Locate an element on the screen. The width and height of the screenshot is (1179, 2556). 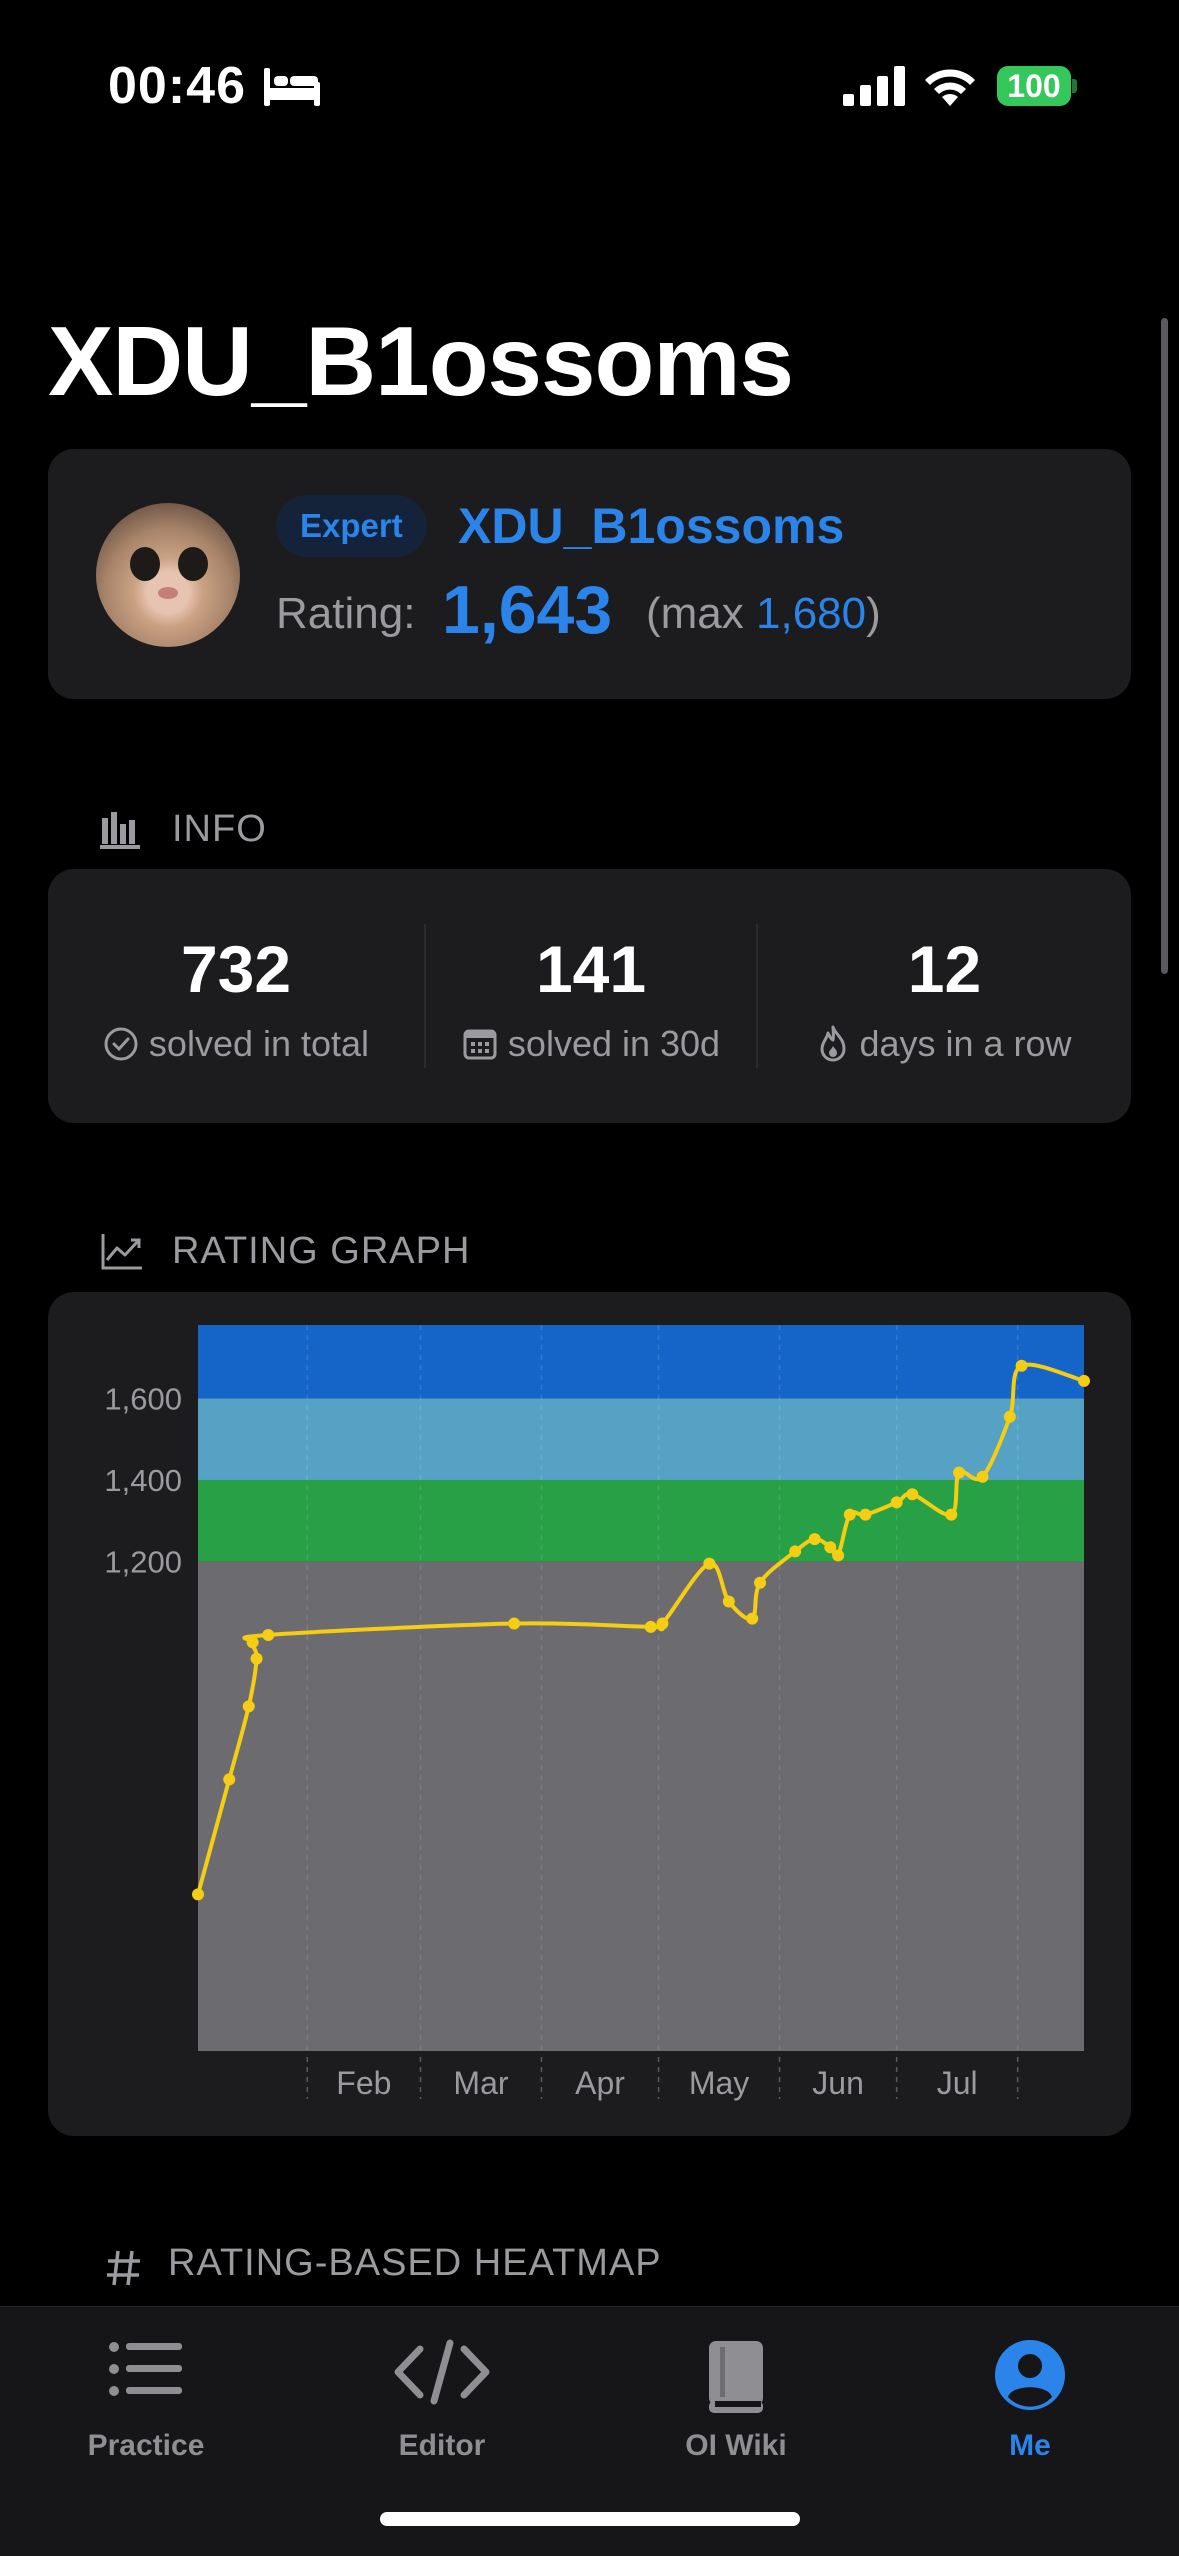
stat-label: days in a row is located at coordinates (965, 1043).